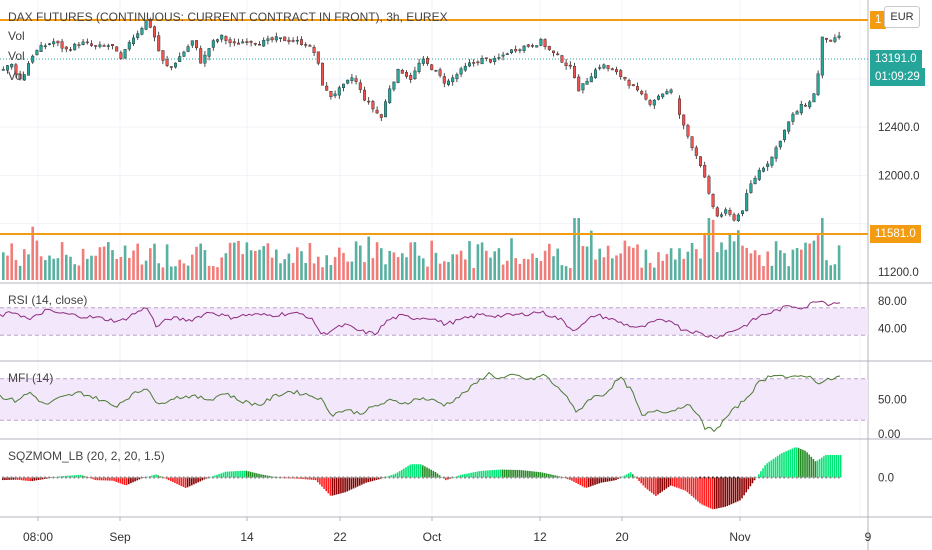  What do you see at coordinates (16, 76) in the screenshot?
I see `vol-label-3: Vol` at bounding box center [16, 76].